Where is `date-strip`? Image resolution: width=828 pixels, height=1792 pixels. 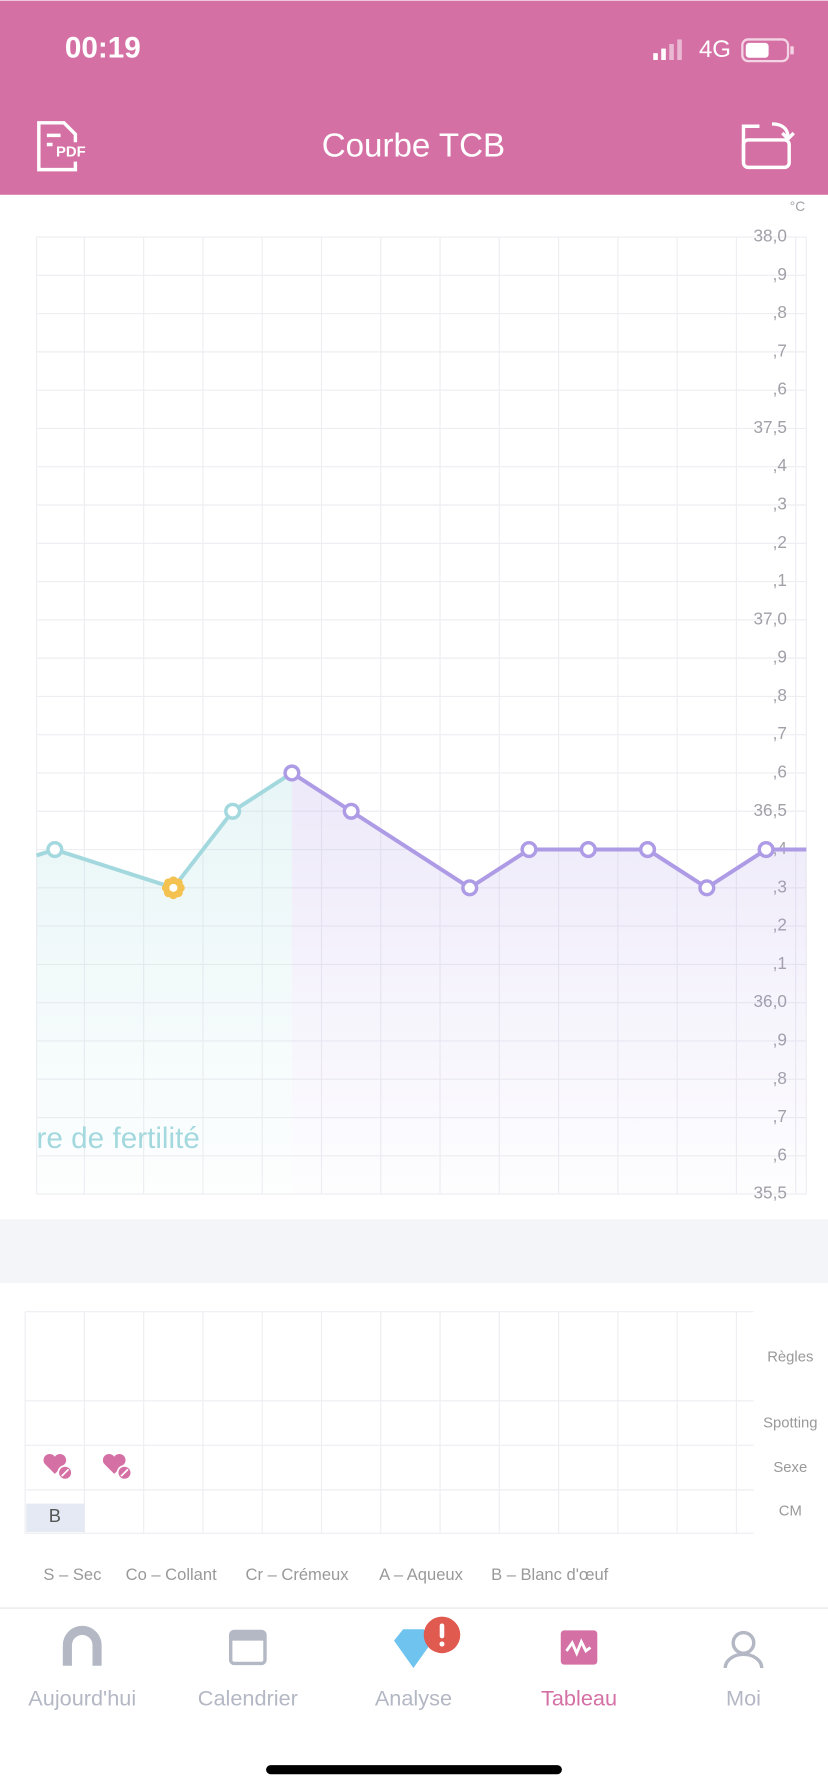 date-strip is located at coordinates (414, 1251).